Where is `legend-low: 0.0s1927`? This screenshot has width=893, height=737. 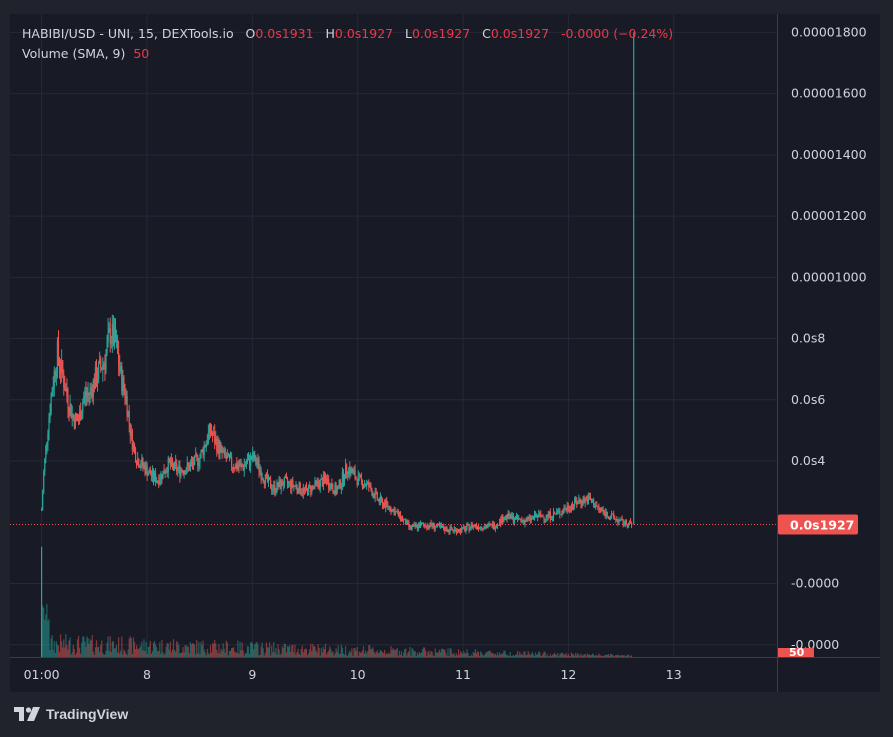
legend-low: 0.0s1927 is located at coordinates (441, 33).